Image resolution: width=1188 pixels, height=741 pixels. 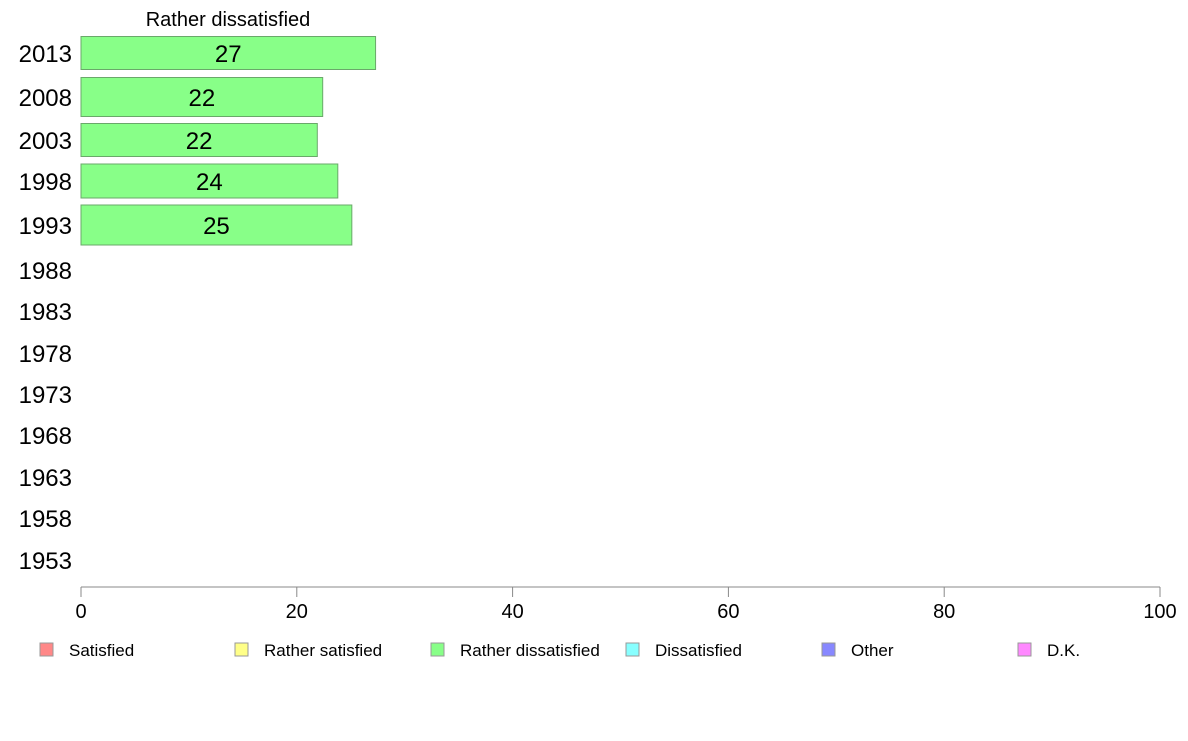 I want to click on year-label: 1968, so click(x=45, y=436).